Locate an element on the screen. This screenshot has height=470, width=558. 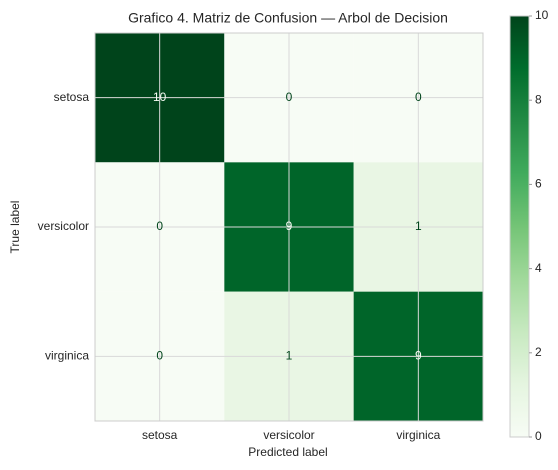
colorbar-tick-label: 10 is located at coordinates (542, 15).